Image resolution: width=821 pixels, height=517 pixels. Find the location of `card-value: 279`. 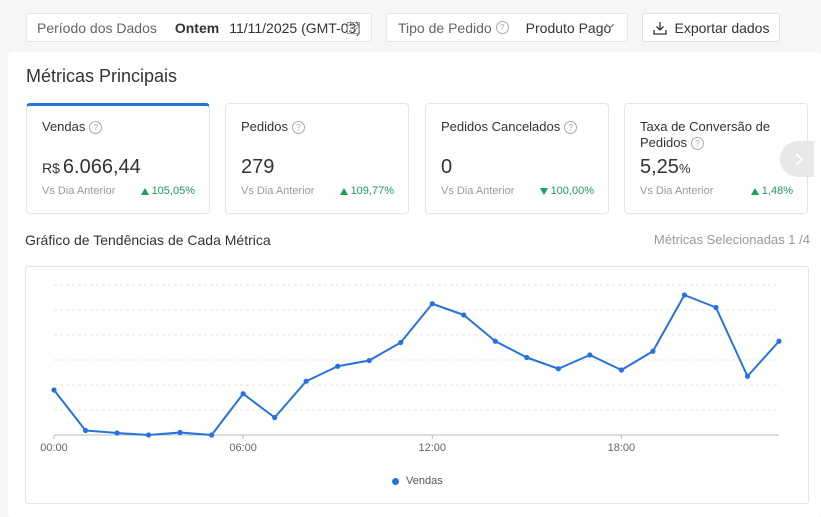

card-value: 279 is located at coordinates (258, 167).